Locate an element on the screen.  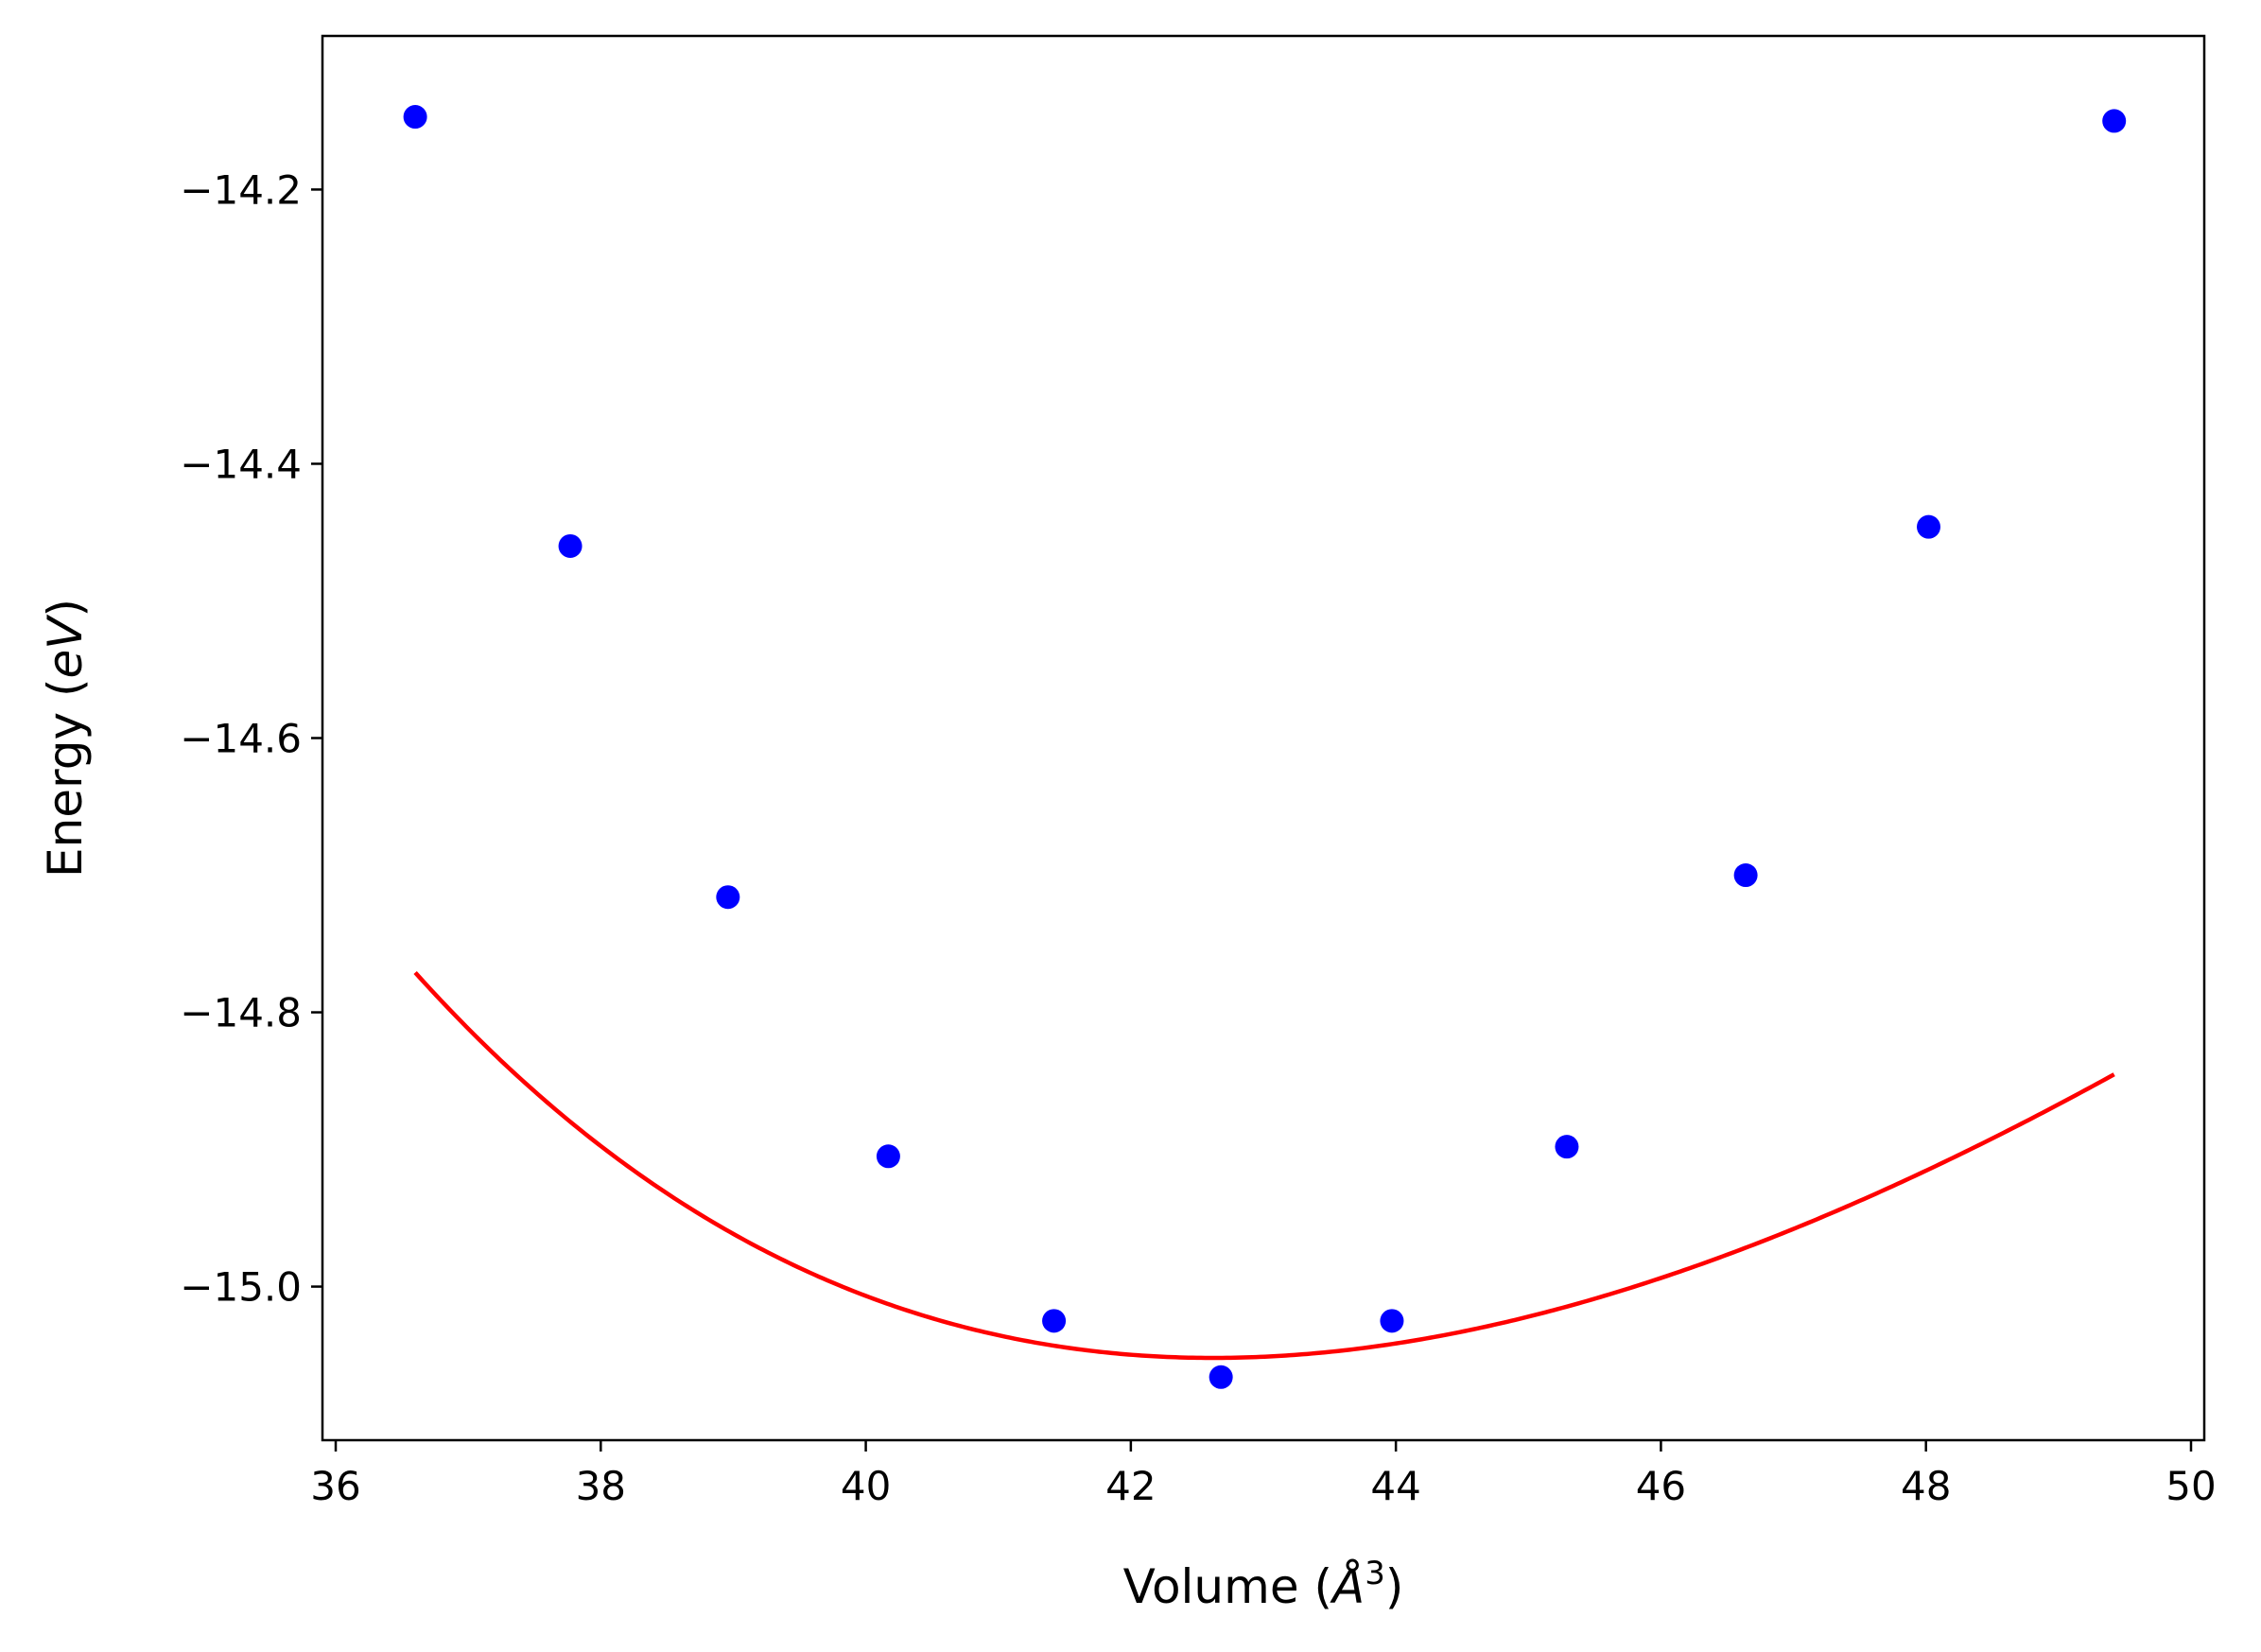
x-axis-label-prefix: Volume ( is located at coordinates (1227, 1587).